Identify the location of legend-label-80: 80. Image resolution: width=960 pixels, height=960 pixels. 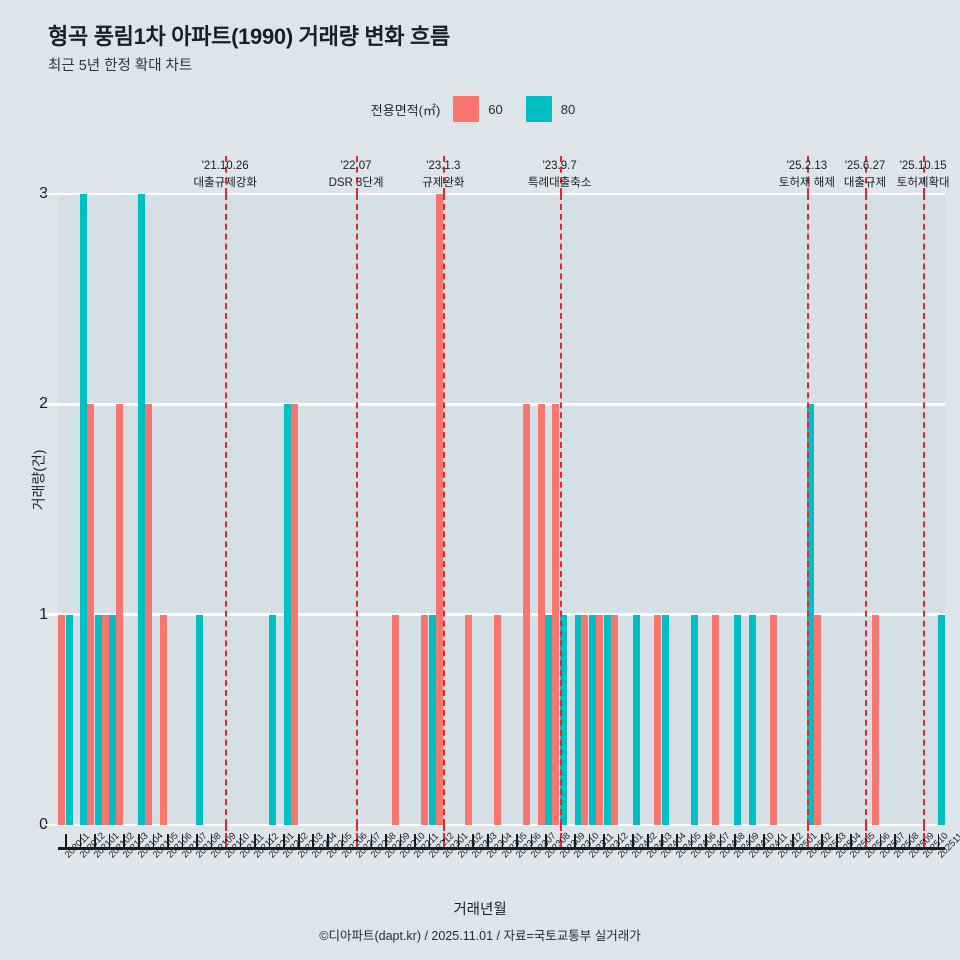
(568, 109).